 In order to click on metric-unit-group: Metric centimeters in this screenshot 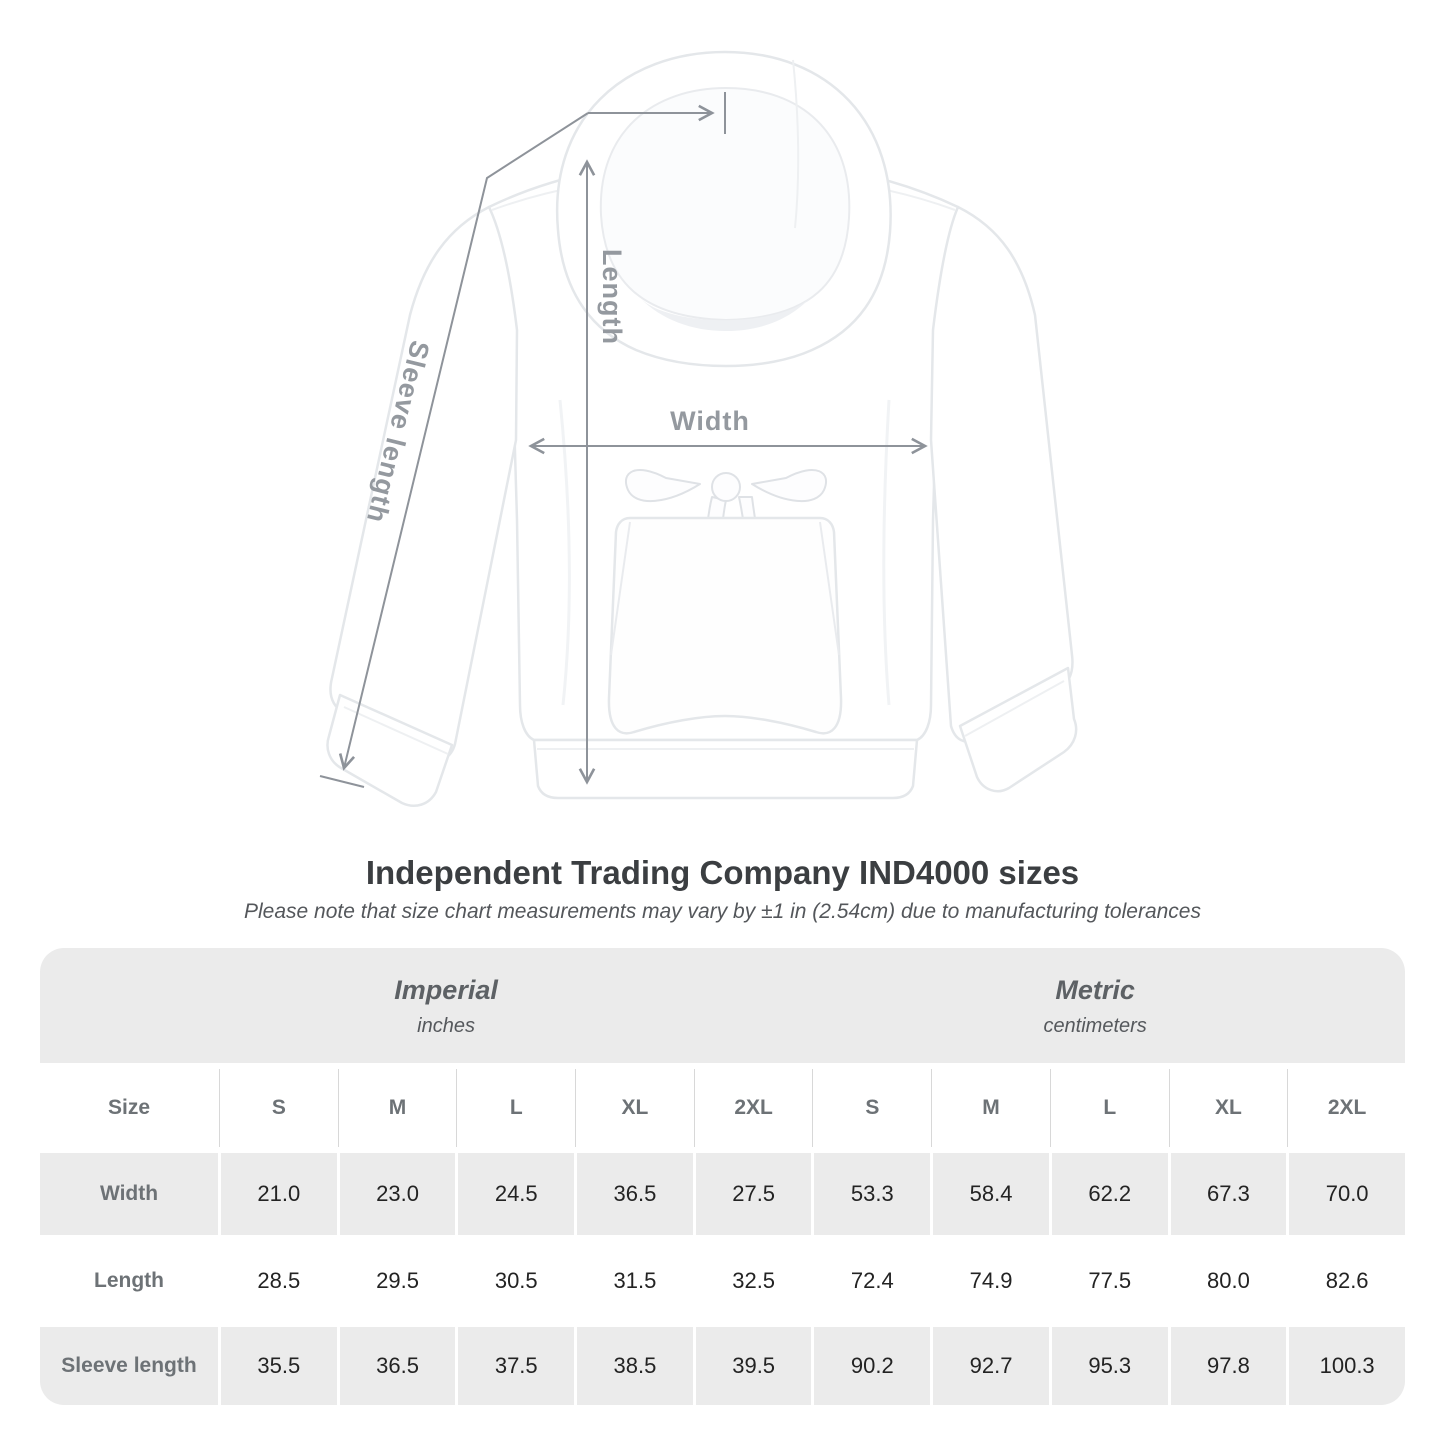, I will do `click(1095, 1005)`.